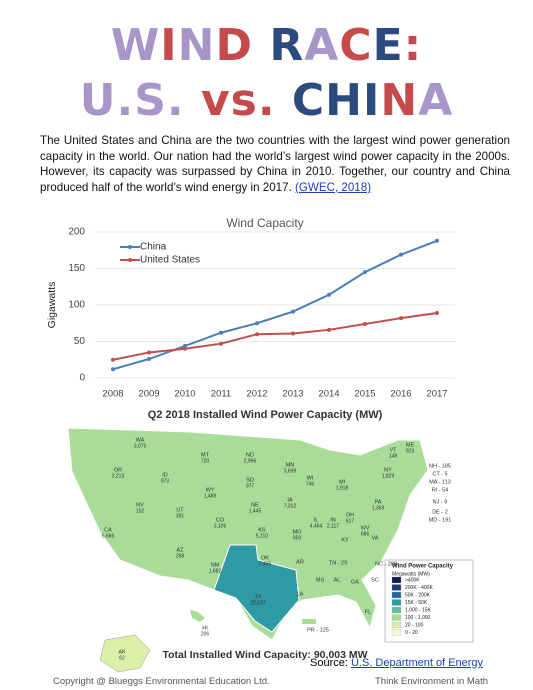  I want to click on state-label: AK, so click(122, 652).